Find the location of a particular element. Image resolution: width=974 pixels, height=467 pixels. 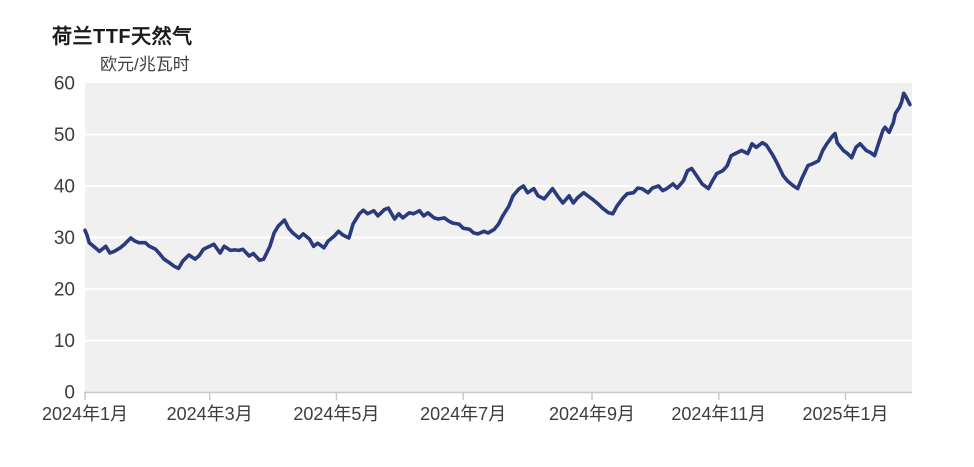

chart-unit-label: 欧元/兆瓦时 is located at coordinates (145, 64).